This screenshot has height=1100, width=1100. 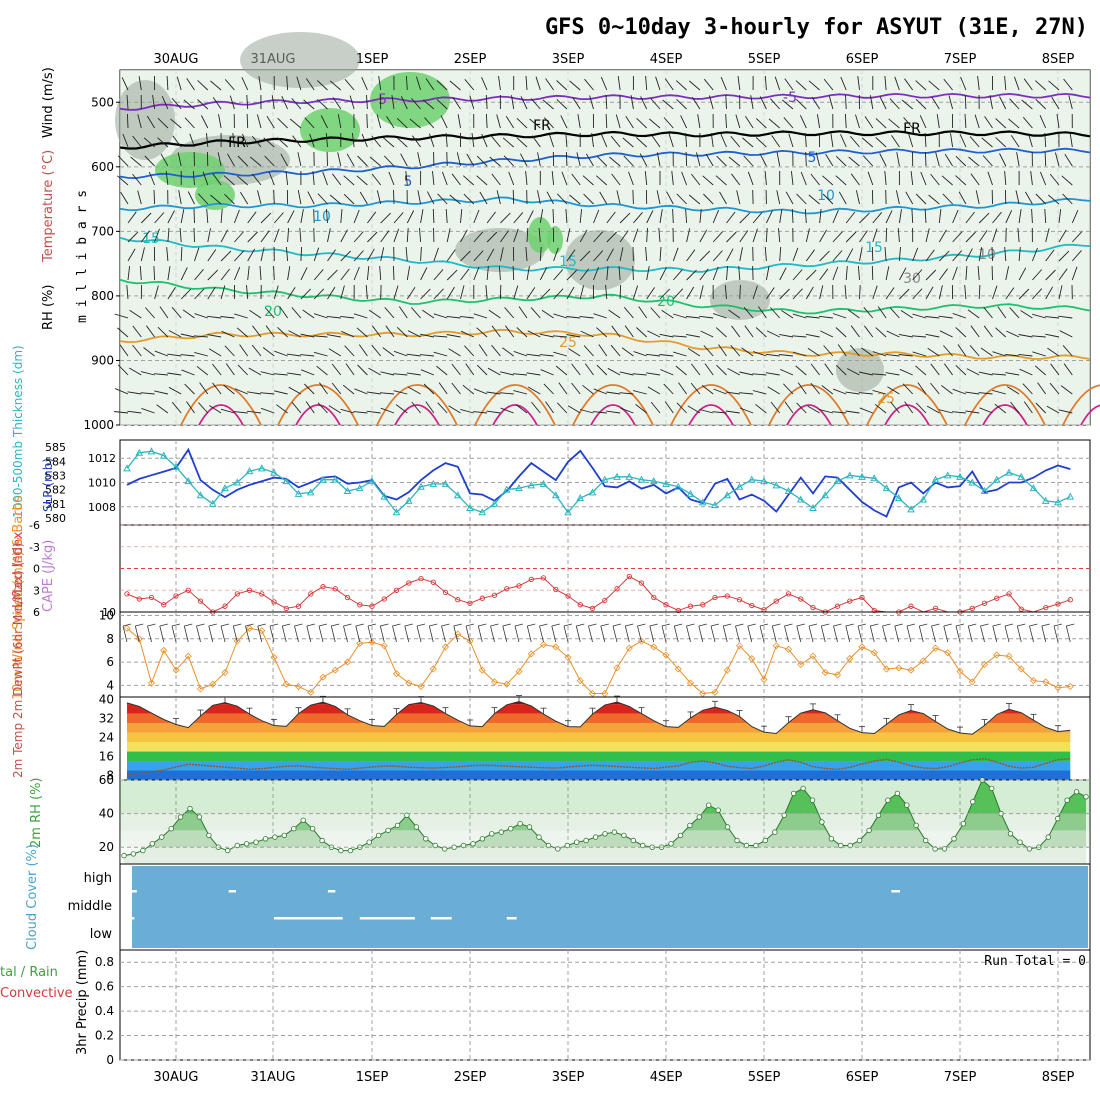 I want to click on wind-tick-label: 8, so click(x=110, y=639).